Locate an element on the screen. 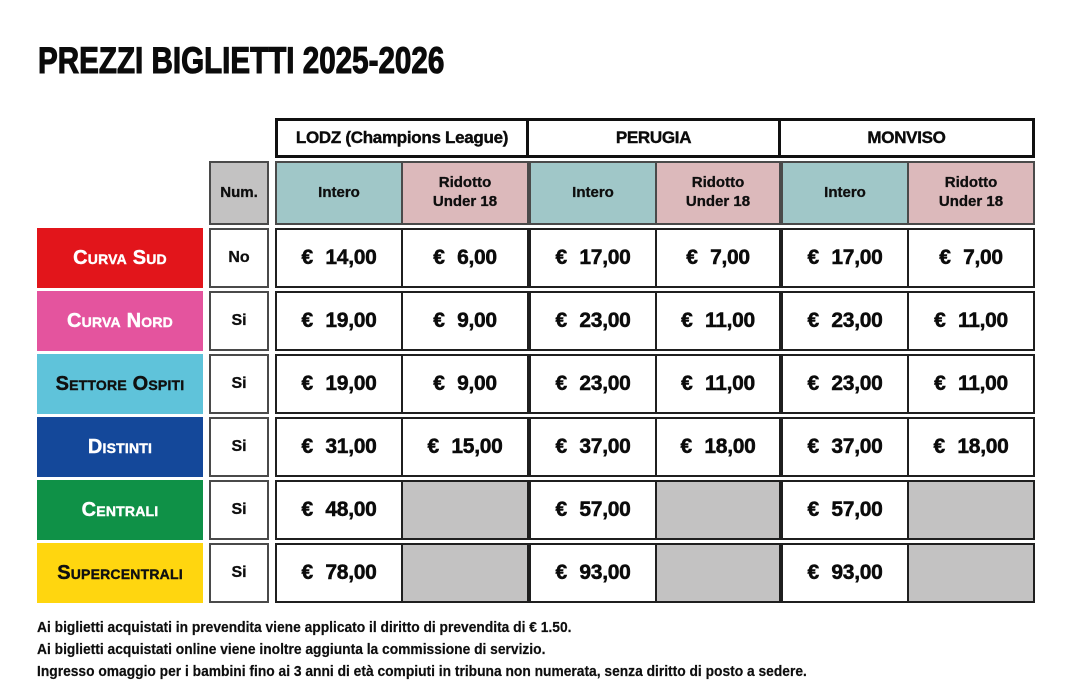 The width and height of the screenshot is (1071, 694). price-cell: € 14,00 is located at coordinates (339, 258).